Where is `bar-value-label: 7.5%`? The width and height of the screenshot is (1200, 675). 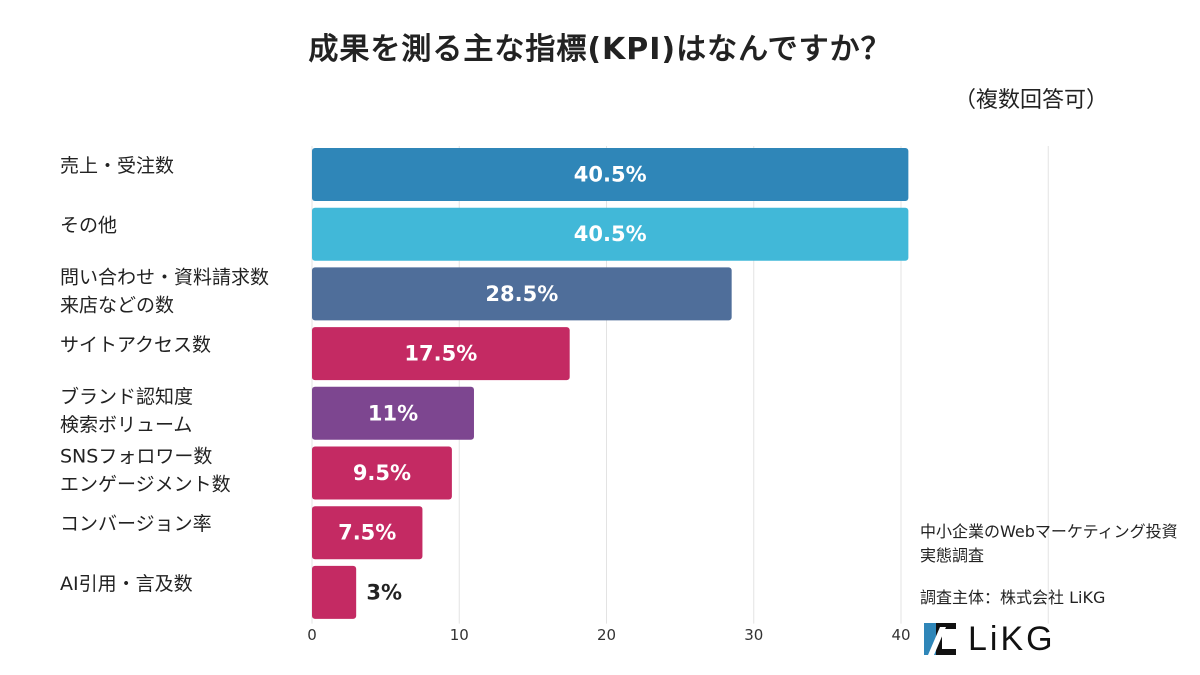
bar-value-label: 7.5% is located at coordinates (367, 533).